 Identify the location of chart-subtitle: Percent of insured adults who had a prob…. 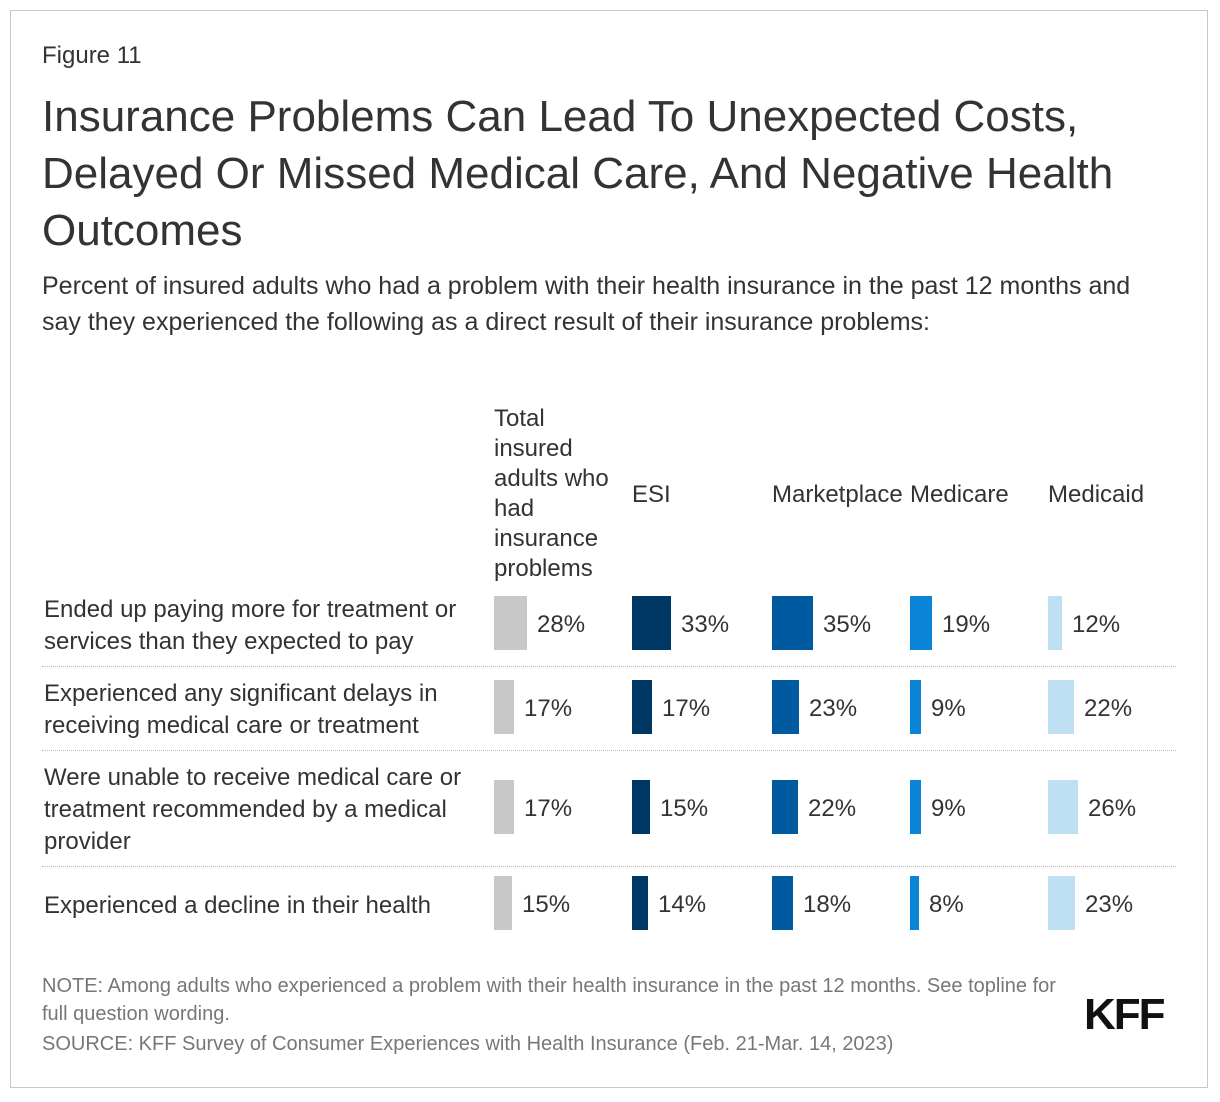
(586, 304).